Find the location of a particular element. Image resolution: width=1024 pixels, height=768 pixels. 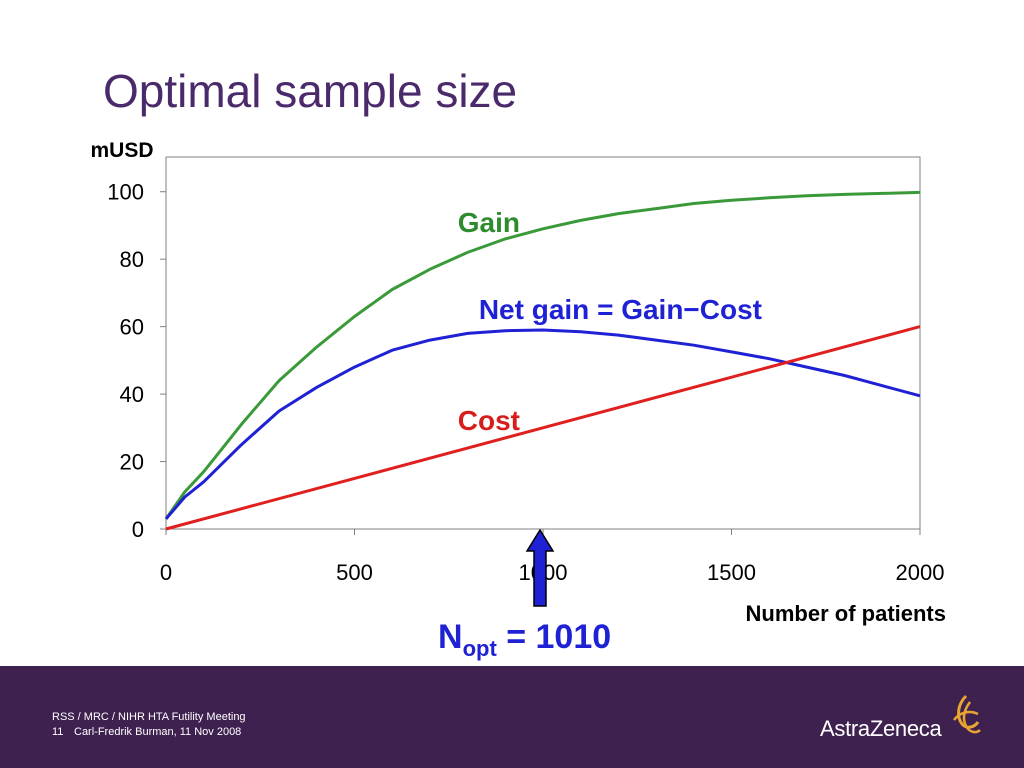

y-axis: 0 20 40 60 80 100 is located at coordinates (136, 361).